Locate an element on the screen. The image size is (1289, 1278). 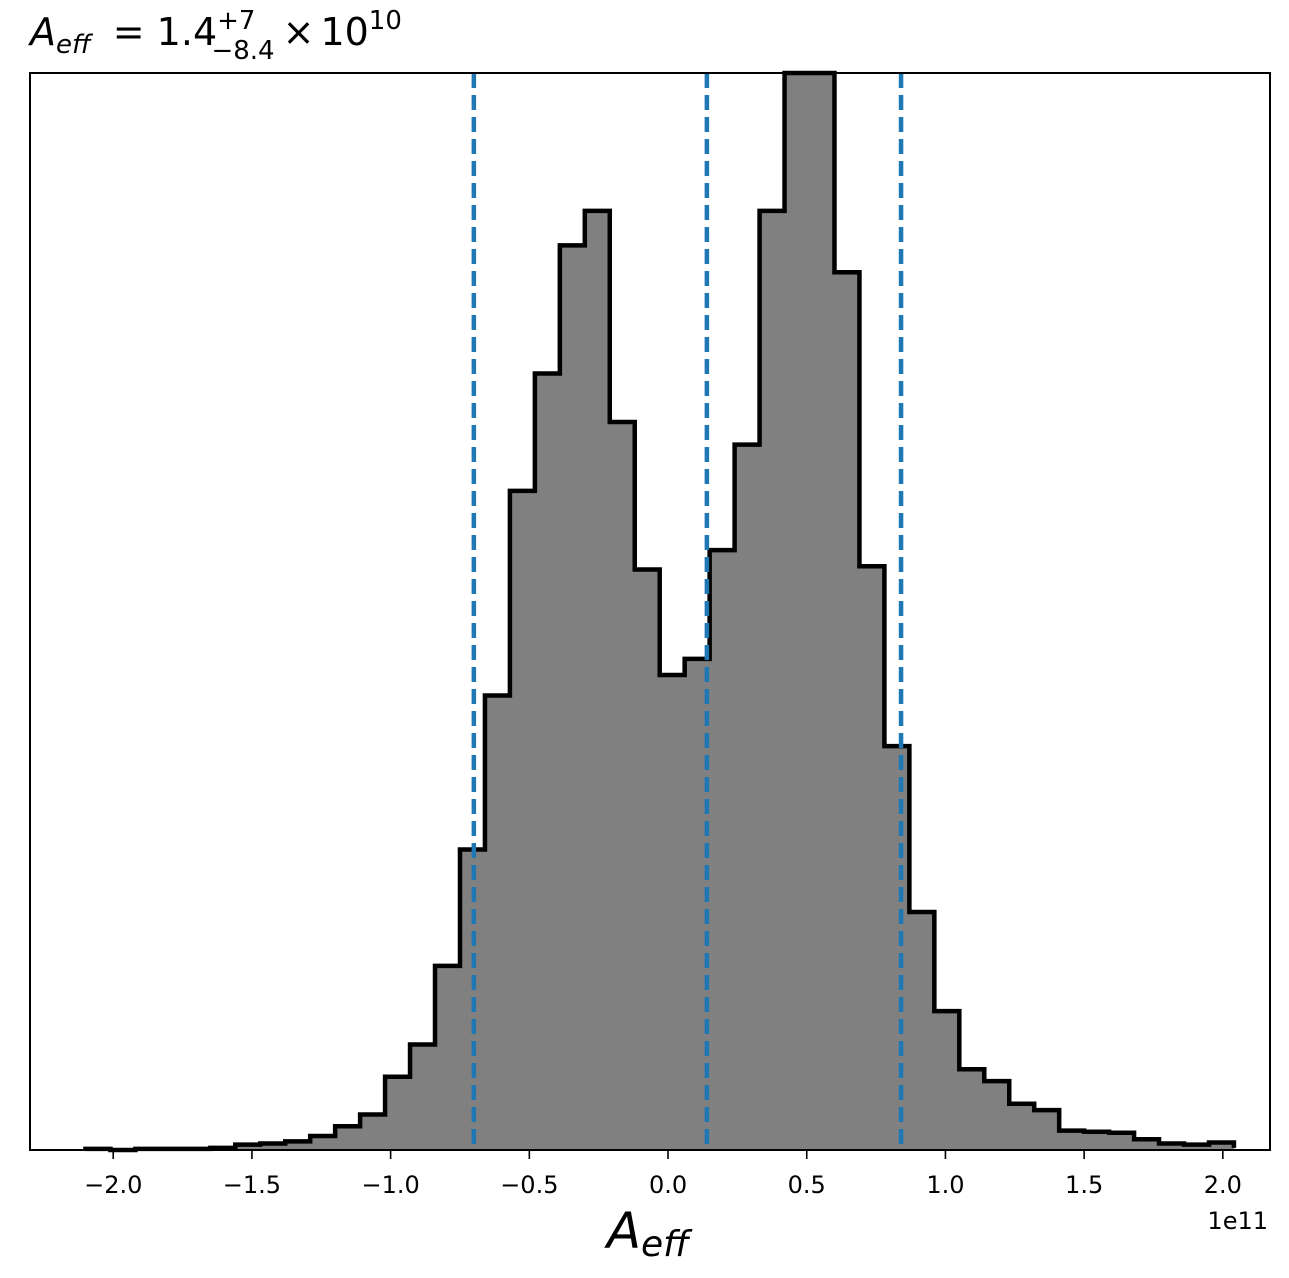
title-power-base: 10 is located at coordinates (344, 32).